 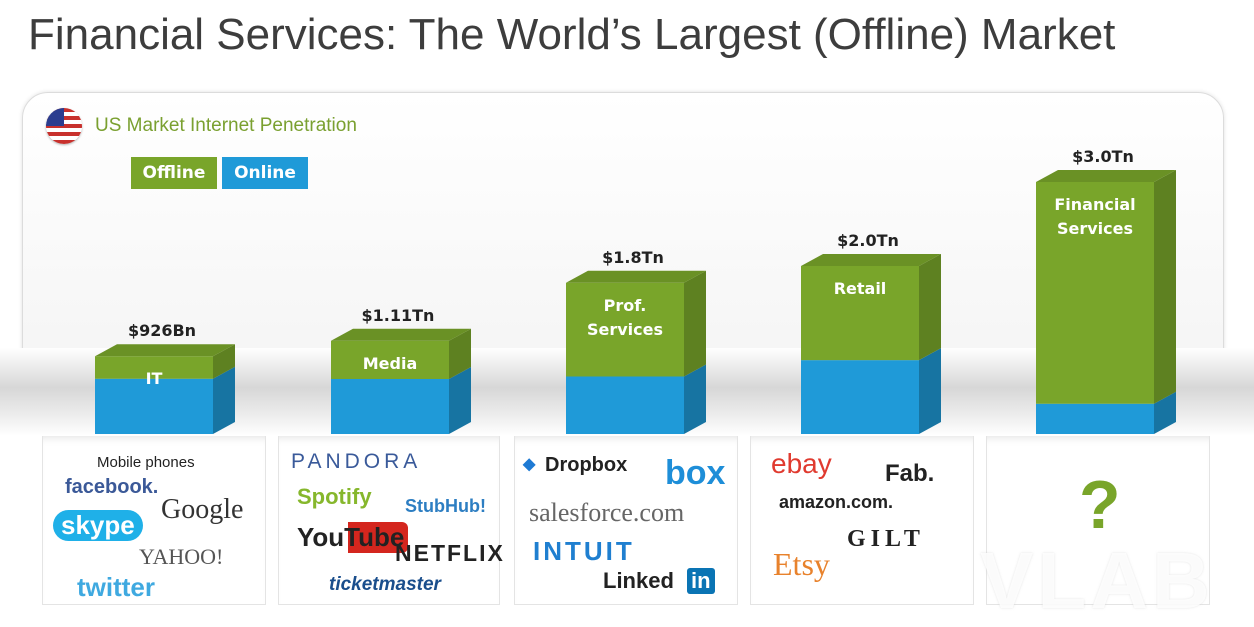 I want to click on bar-category-label-2-1: Services, so click(x=625, y=329).